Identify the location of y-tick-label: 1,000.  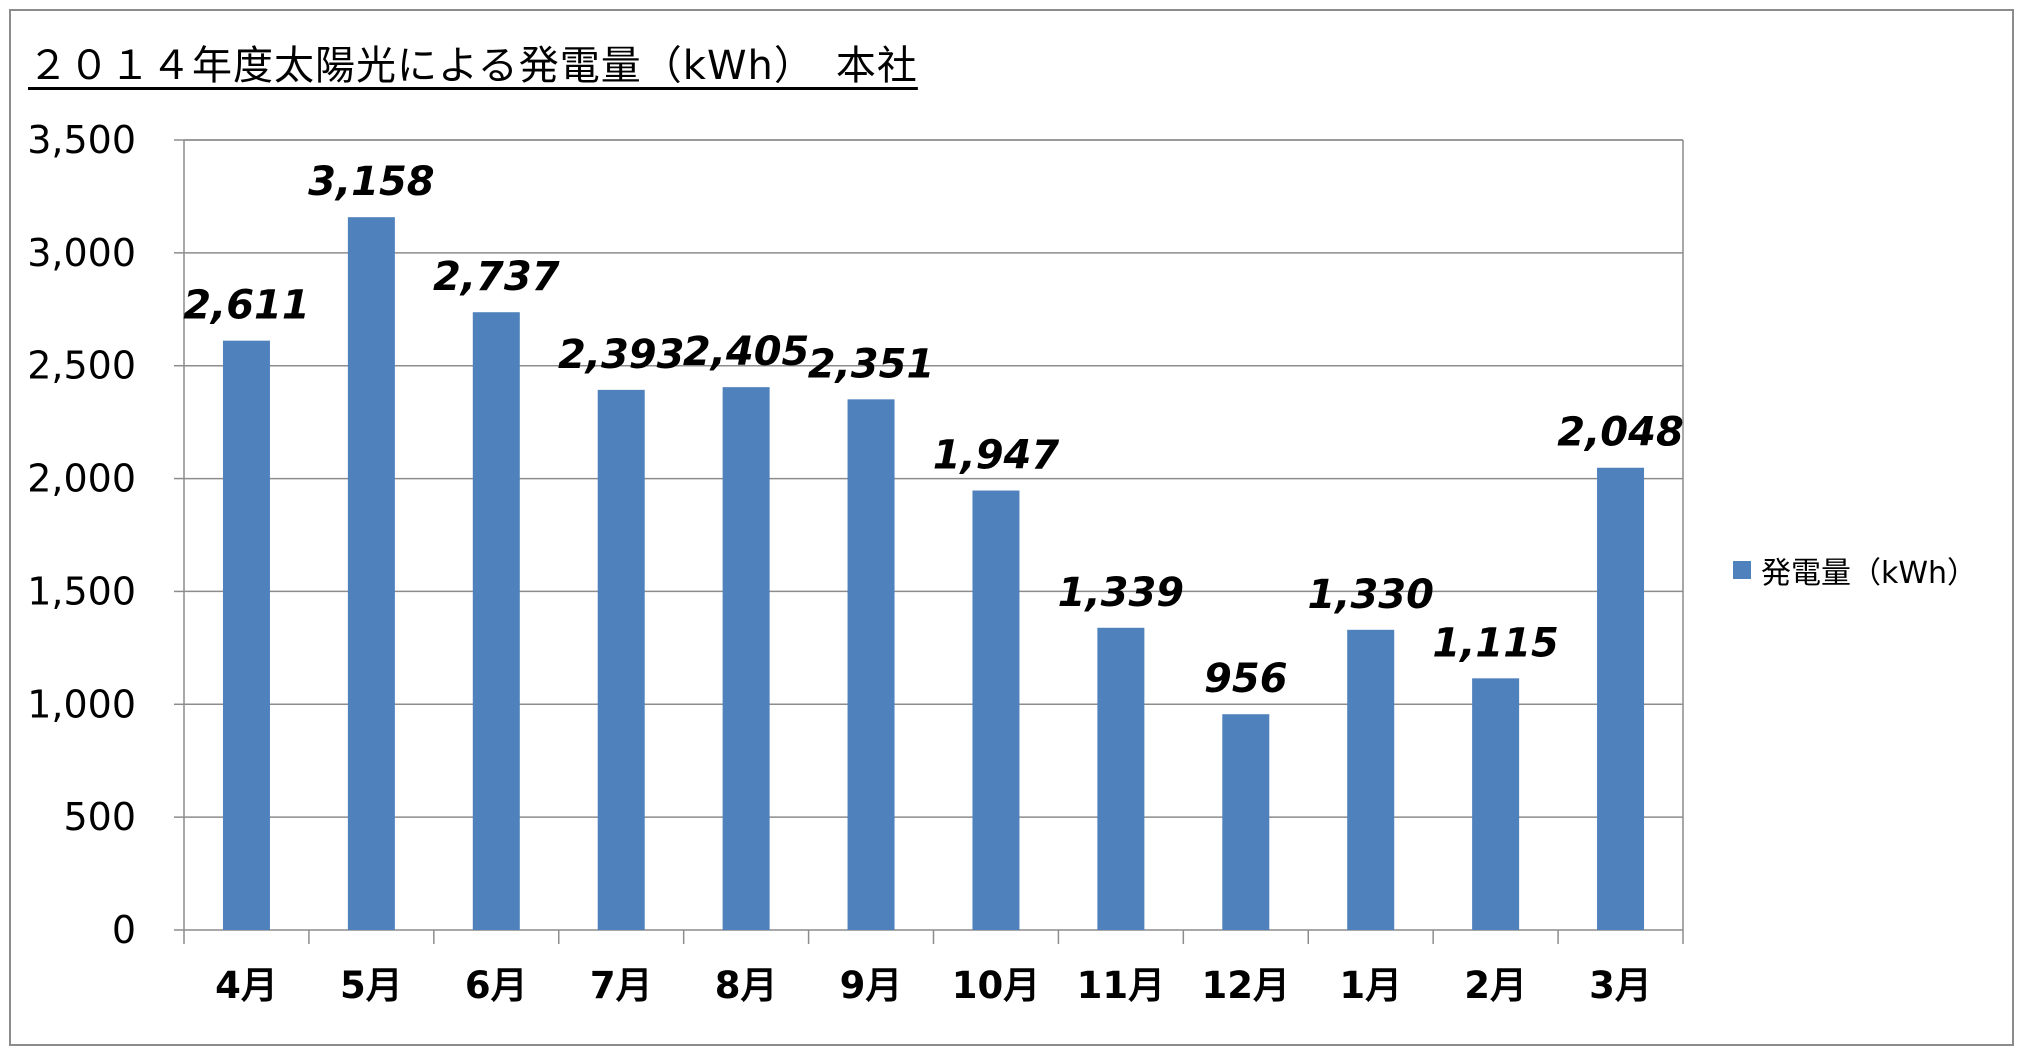
(81, 704).